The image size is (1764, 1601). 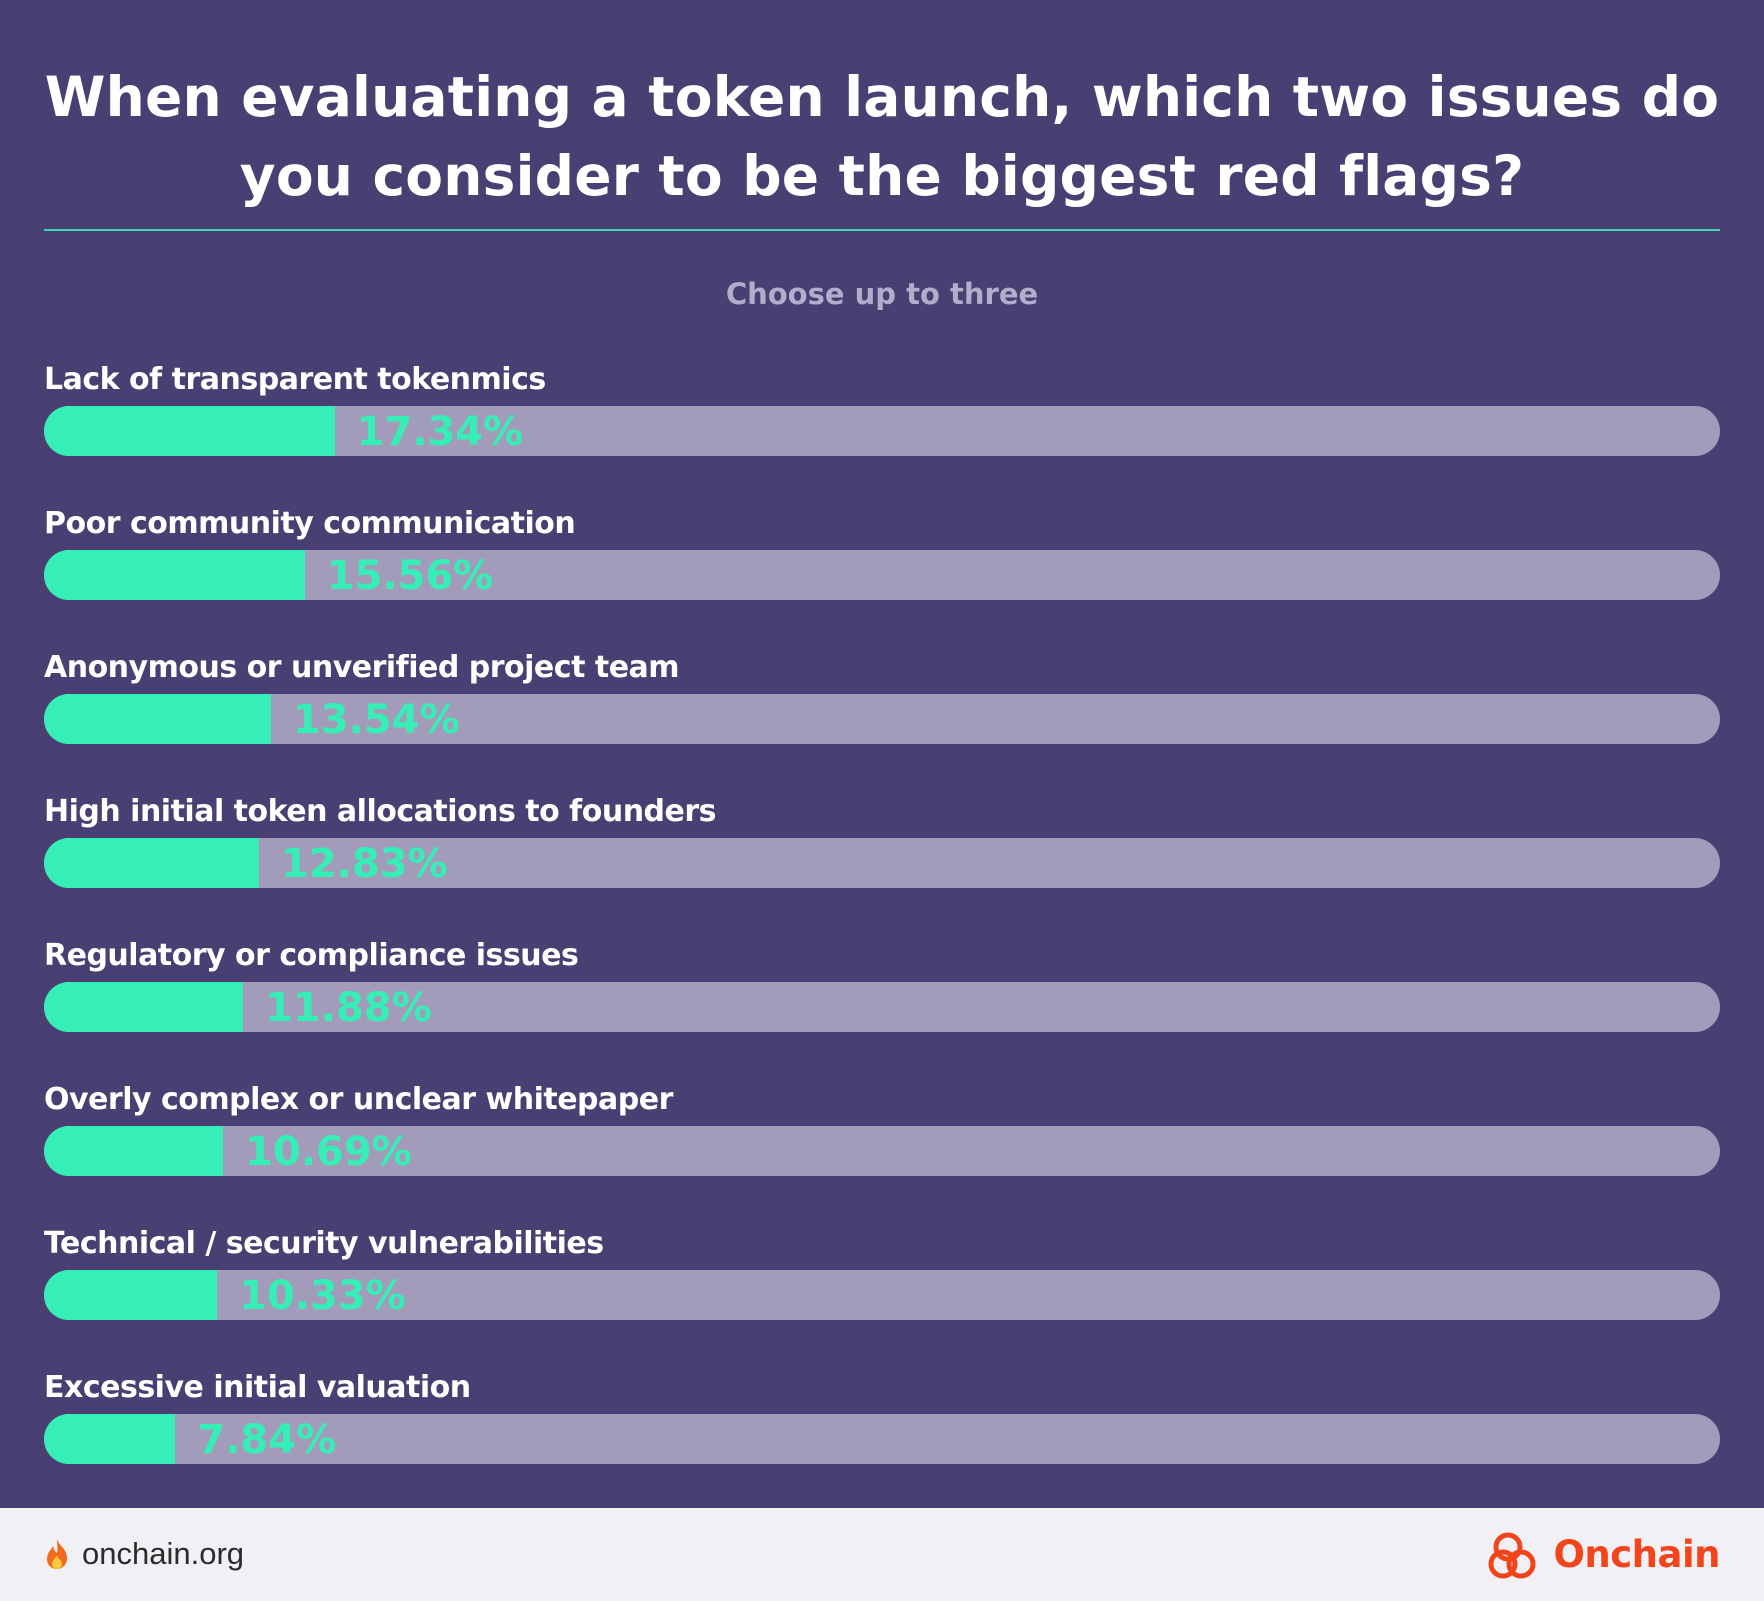 I want to click on bar-row: Lack of transparent tokenmics 17.34%, so click(x=882, y=412).